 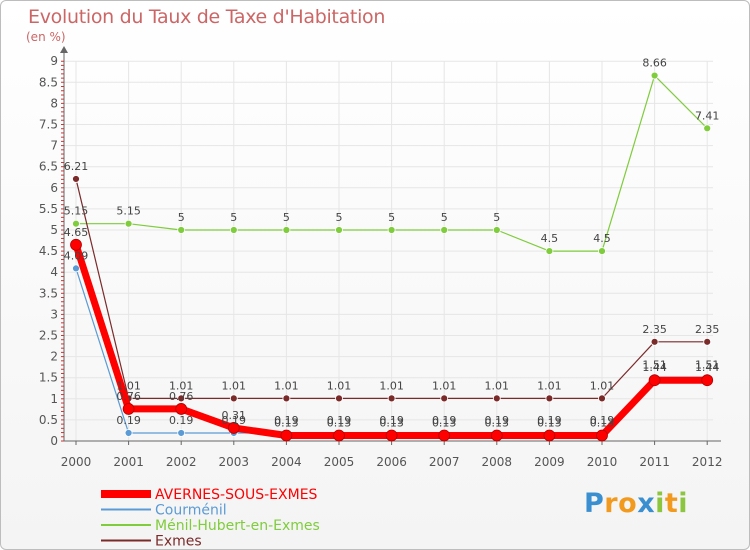 What do you see at coordinates (48, 251) in the screenshot?
I see `y-tick-label: 4.5` at bounding box center [48, 251].